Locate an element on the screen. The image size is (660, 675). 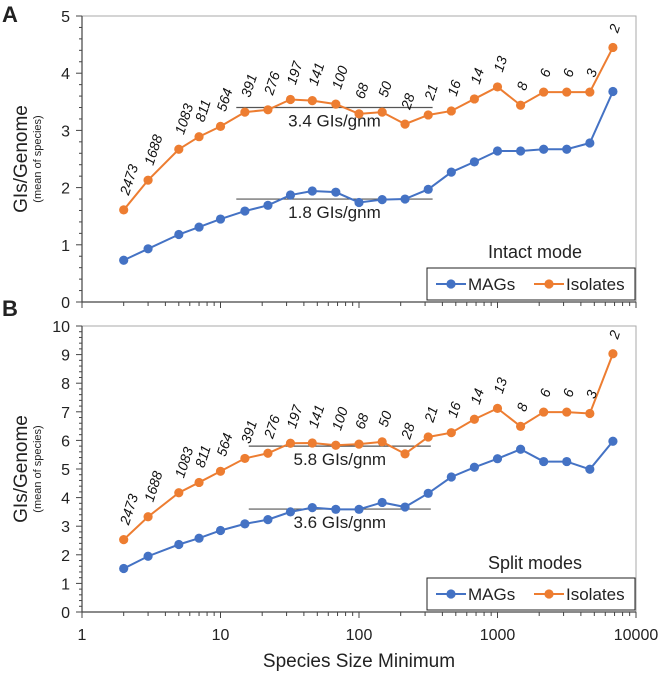
point-count-label: 564 is located at coordinates (224, 99).